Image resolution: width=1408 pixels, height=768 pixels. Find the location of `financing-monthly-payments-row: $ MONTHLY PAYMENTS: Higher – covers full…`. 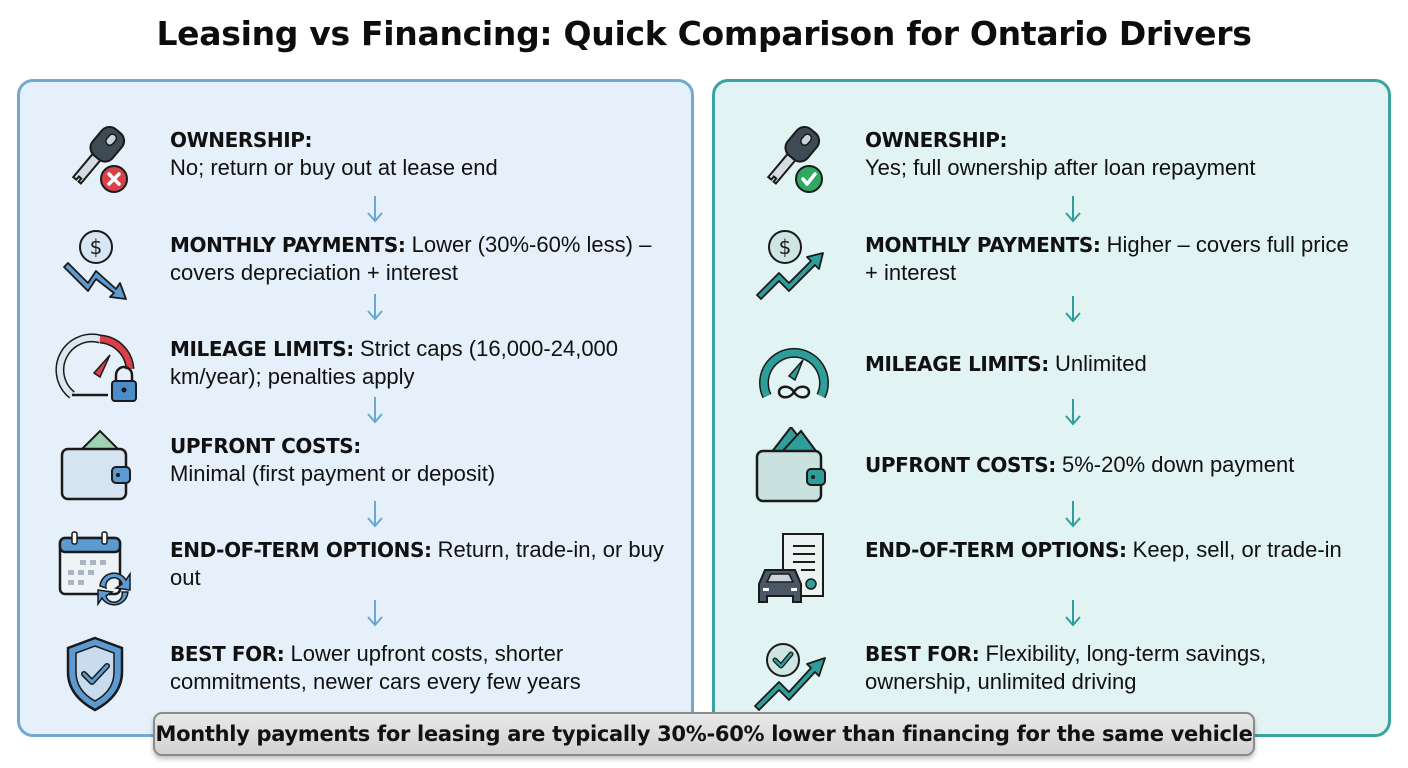

financing-monthly-payments-row: $ MONTHLY PAYMENTS: Higher – covers full… is located at coordinates (1051, 265).